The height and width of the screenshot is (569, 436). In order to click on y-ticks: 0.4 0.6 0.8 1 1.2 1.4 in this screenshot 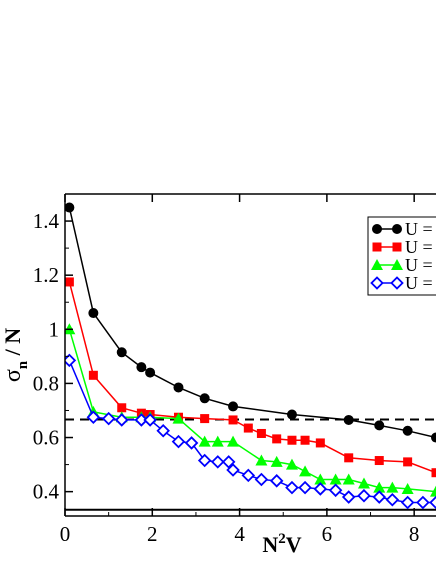, I will do `click(53, 356)`.